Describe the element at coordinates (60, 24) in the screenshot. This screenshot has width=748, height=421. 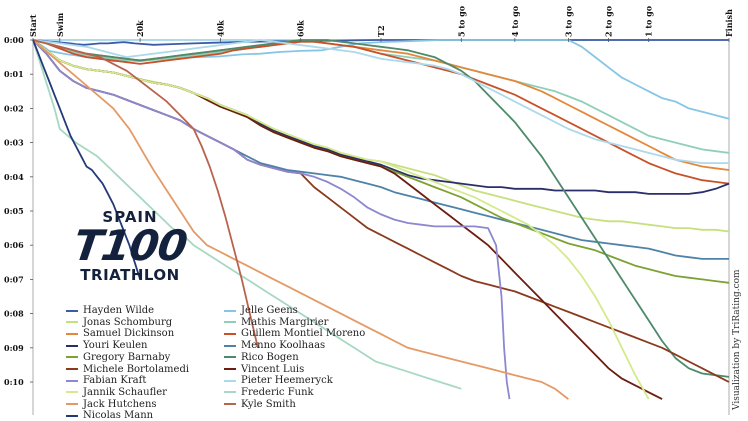
I see `x-tick-label: Swim` at that location.